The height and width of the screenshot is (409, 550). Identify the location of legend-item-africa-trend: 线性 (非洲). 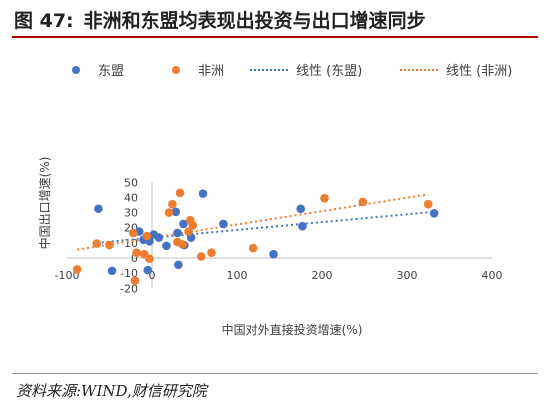
(456, 69).